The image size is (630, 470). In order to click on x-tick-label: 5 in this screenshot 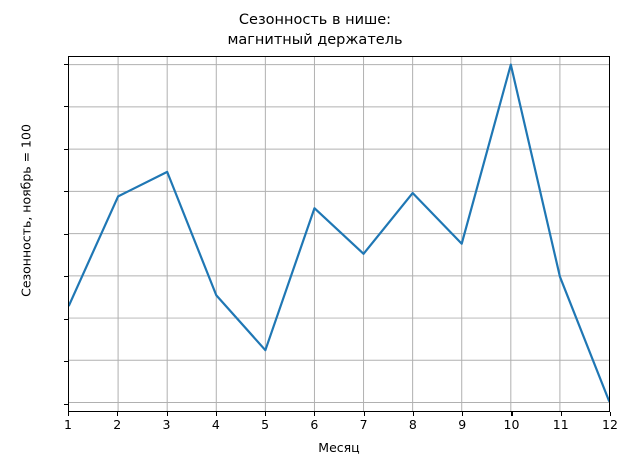, I will do `click(265, 424)`.